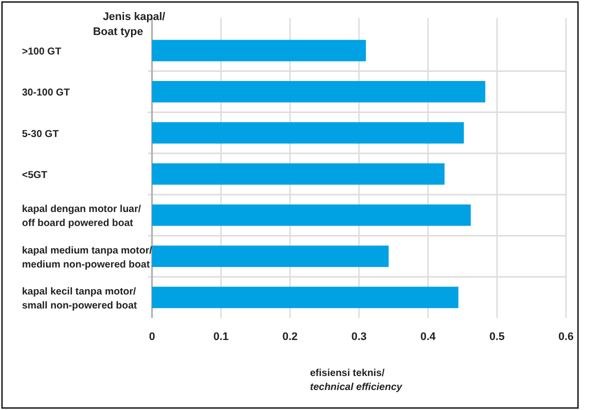 This screenshot has height=410, width=592. What do you see at coordinates (35, 175) in the screenshot?
I see `y-tick-label: <5GT` at bounding box center [35, 175].